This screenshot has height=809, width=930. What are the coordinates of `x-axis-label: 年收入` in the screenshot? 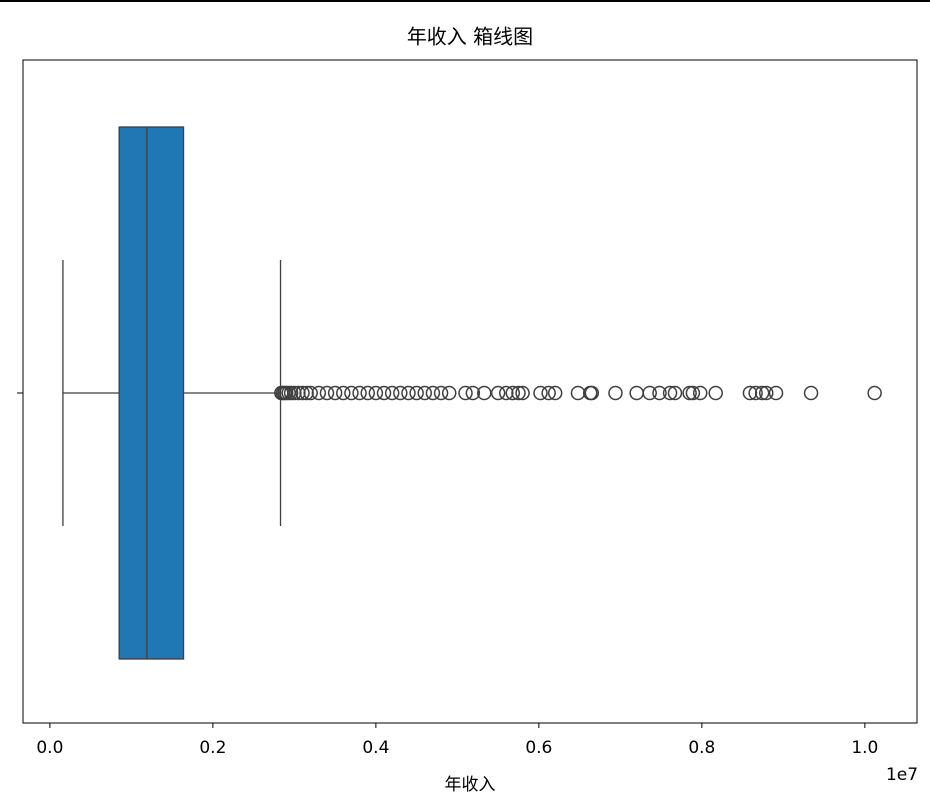 It's located at (470, 785).